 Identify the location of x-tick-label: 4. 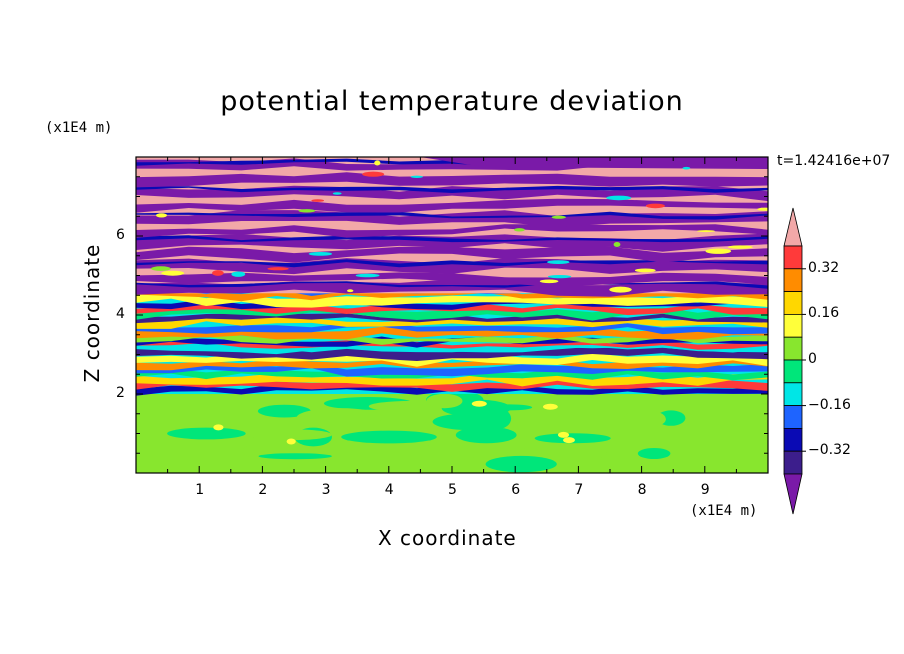
(389, 490).